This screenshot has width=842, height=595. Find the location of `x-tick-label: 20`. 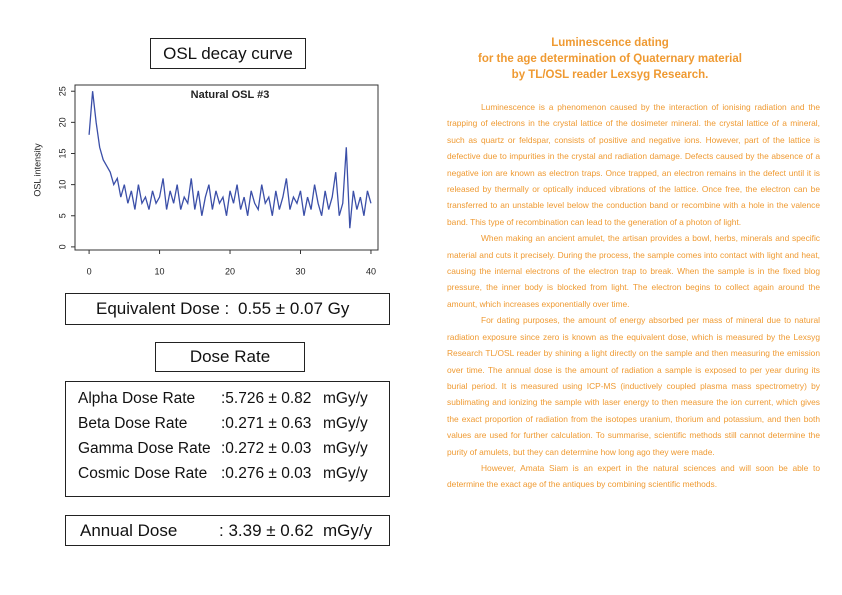

x-tick-label: 20 is located at coordinates (230, 271).